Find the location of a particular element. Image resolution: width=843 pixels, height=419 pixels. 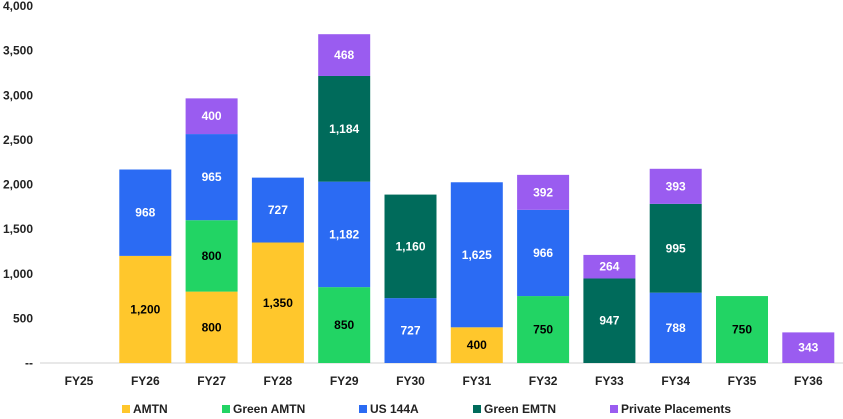

data-label: 393 is located at coordinates (676, 186).